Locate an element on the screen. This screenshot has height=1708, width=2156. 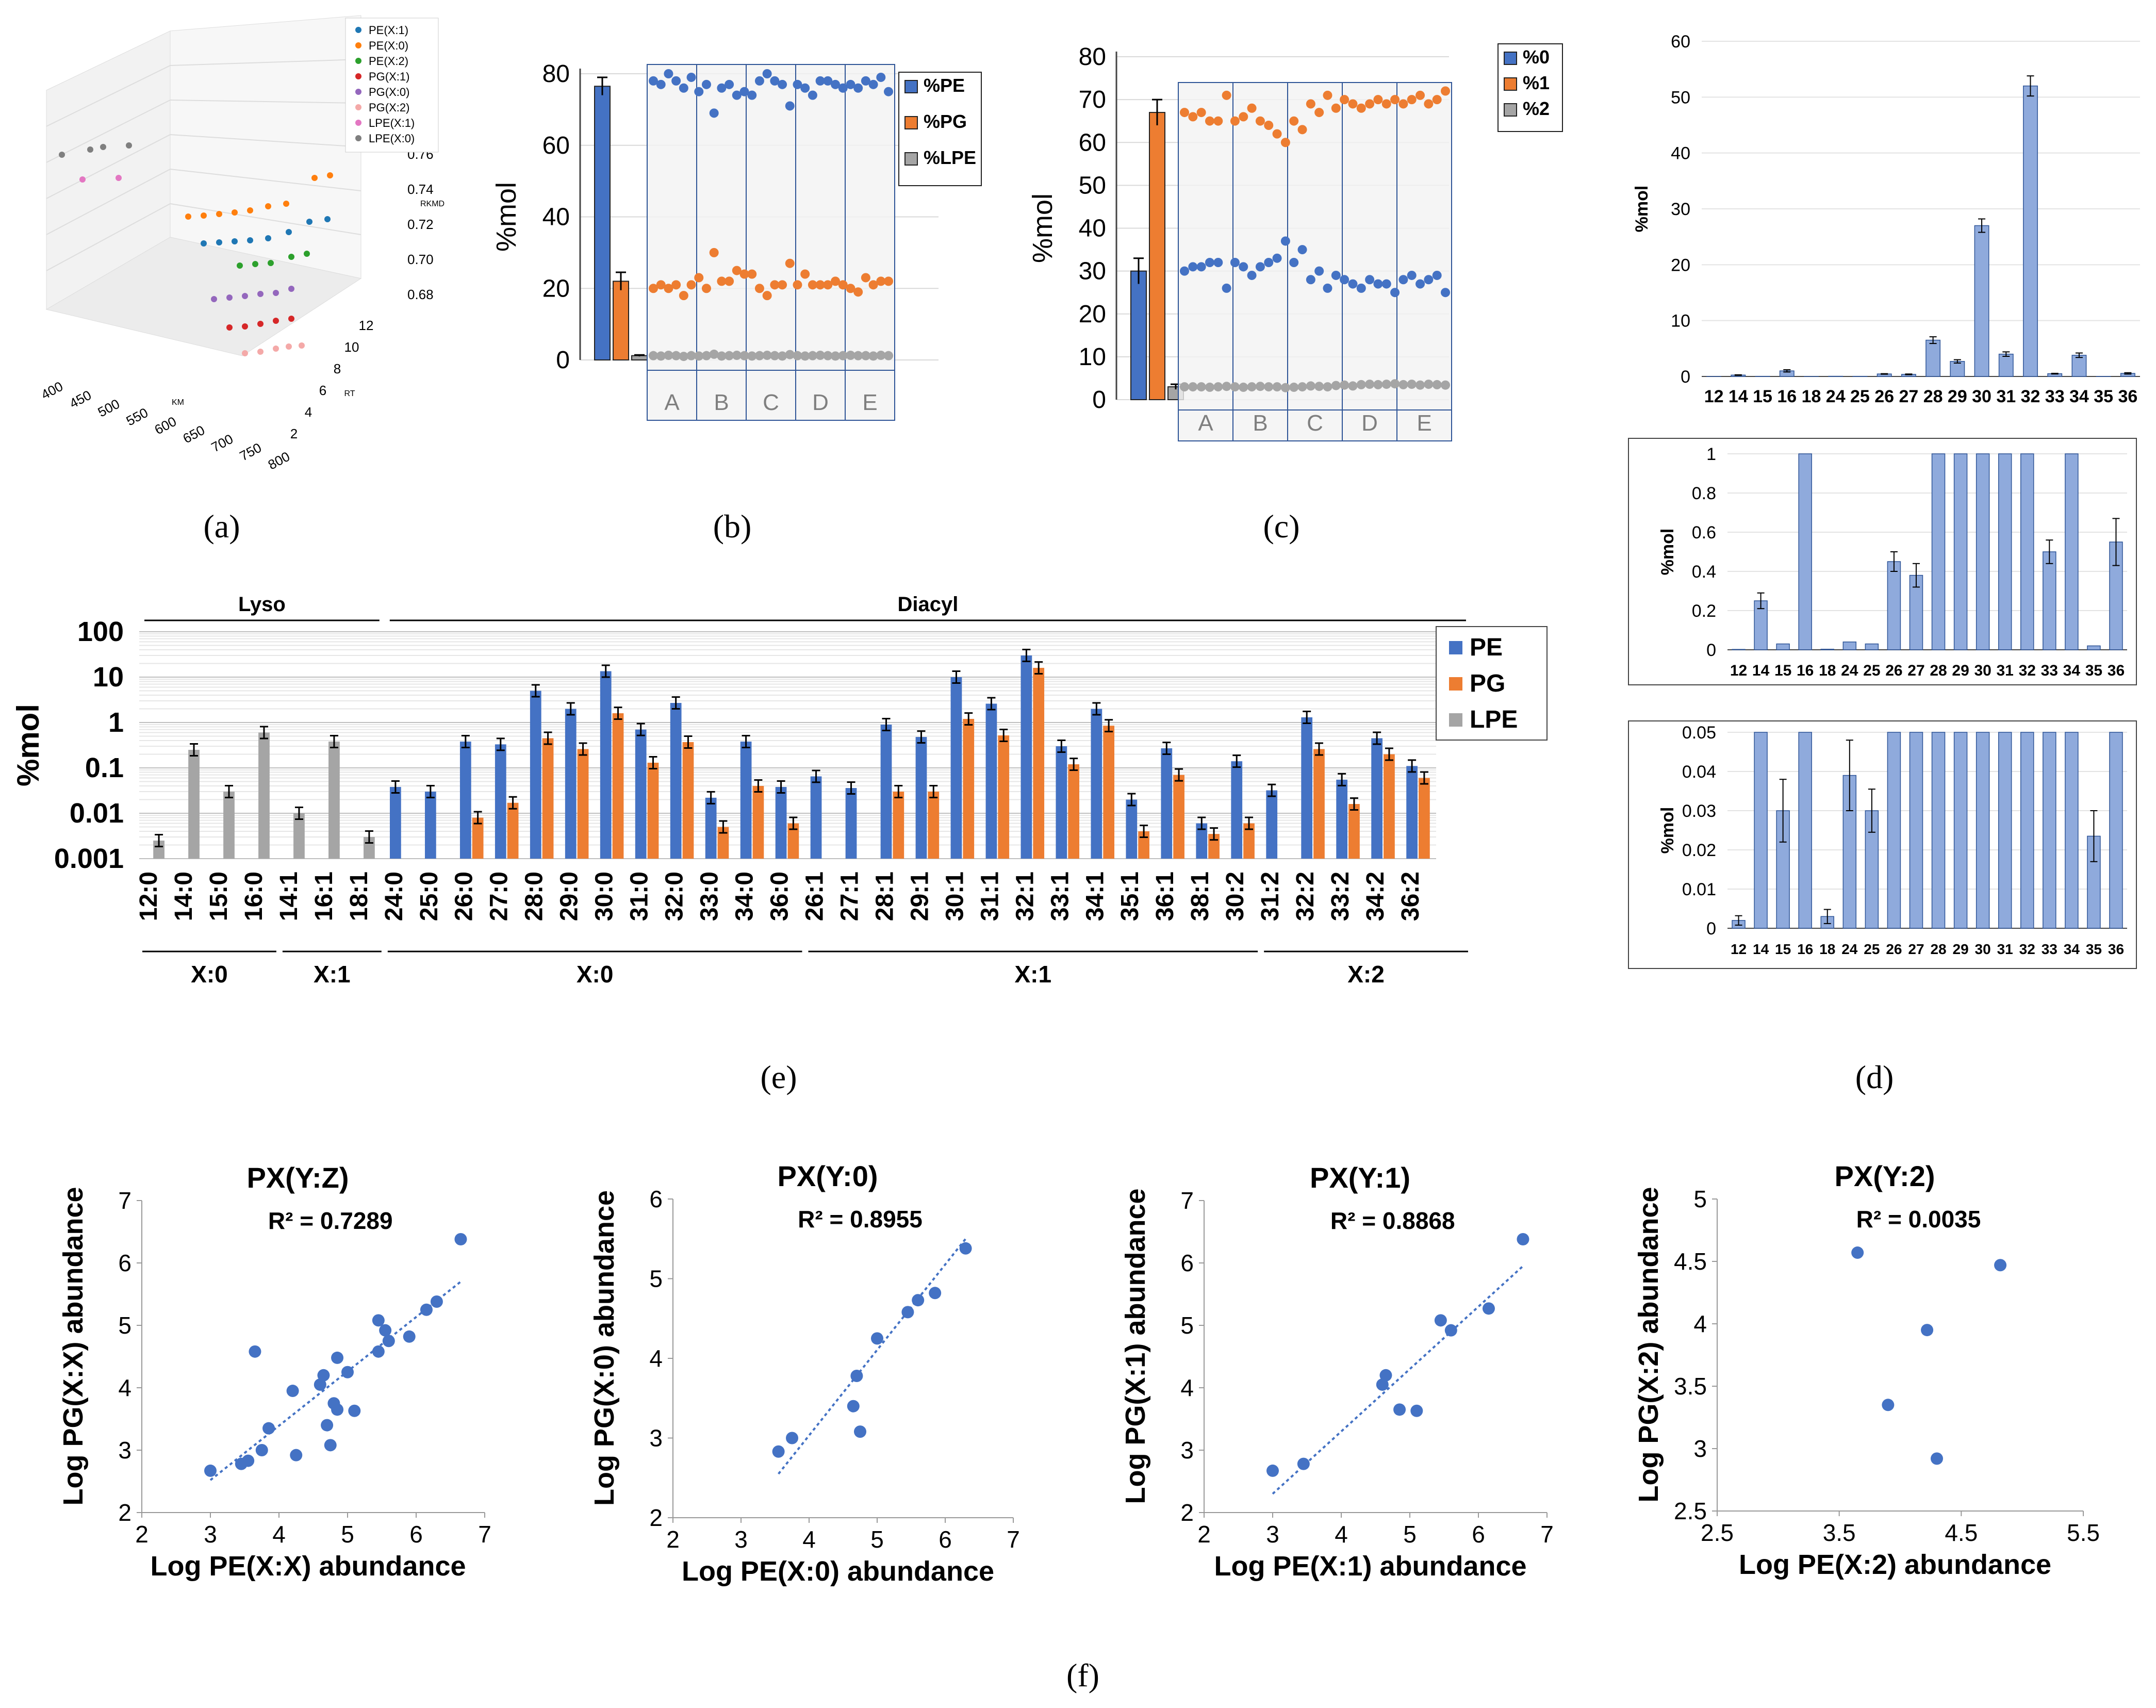
bar-LPE-15:0 is located at coordinates (229, 825).